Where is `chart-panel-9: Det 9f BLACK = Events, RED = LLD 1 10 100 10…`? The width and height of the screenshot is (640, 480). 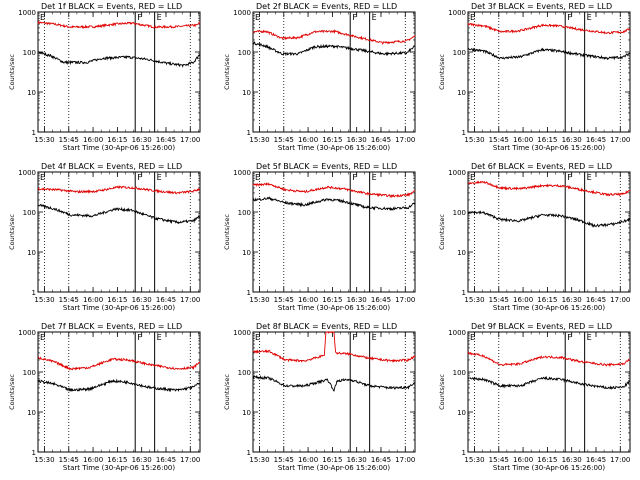
chart-panel-9: Det 9f BLACK = Events, RED = LLD 1 10 100 10… is located at coordinates (534, 397).